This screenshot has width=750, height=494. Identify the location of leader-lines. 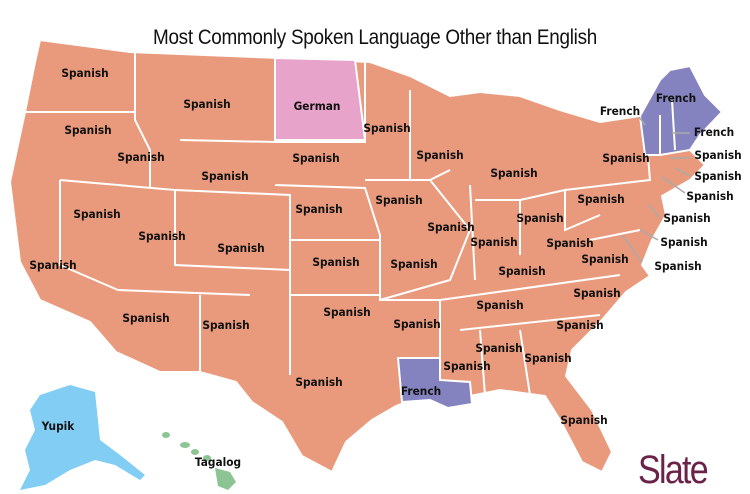
(656, 189).